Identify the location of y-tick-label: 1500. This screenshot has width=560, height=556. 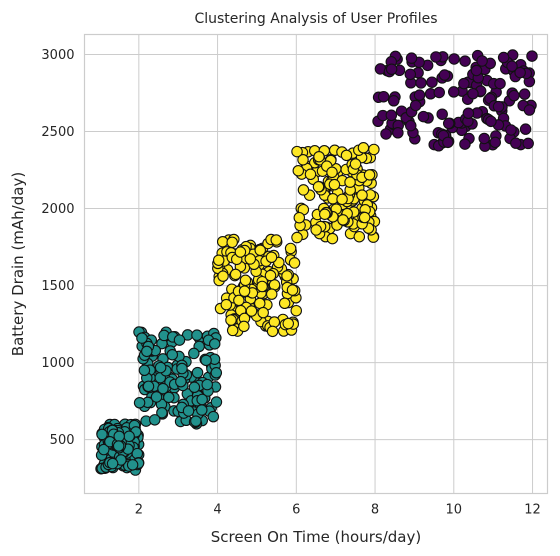
(57, 286).